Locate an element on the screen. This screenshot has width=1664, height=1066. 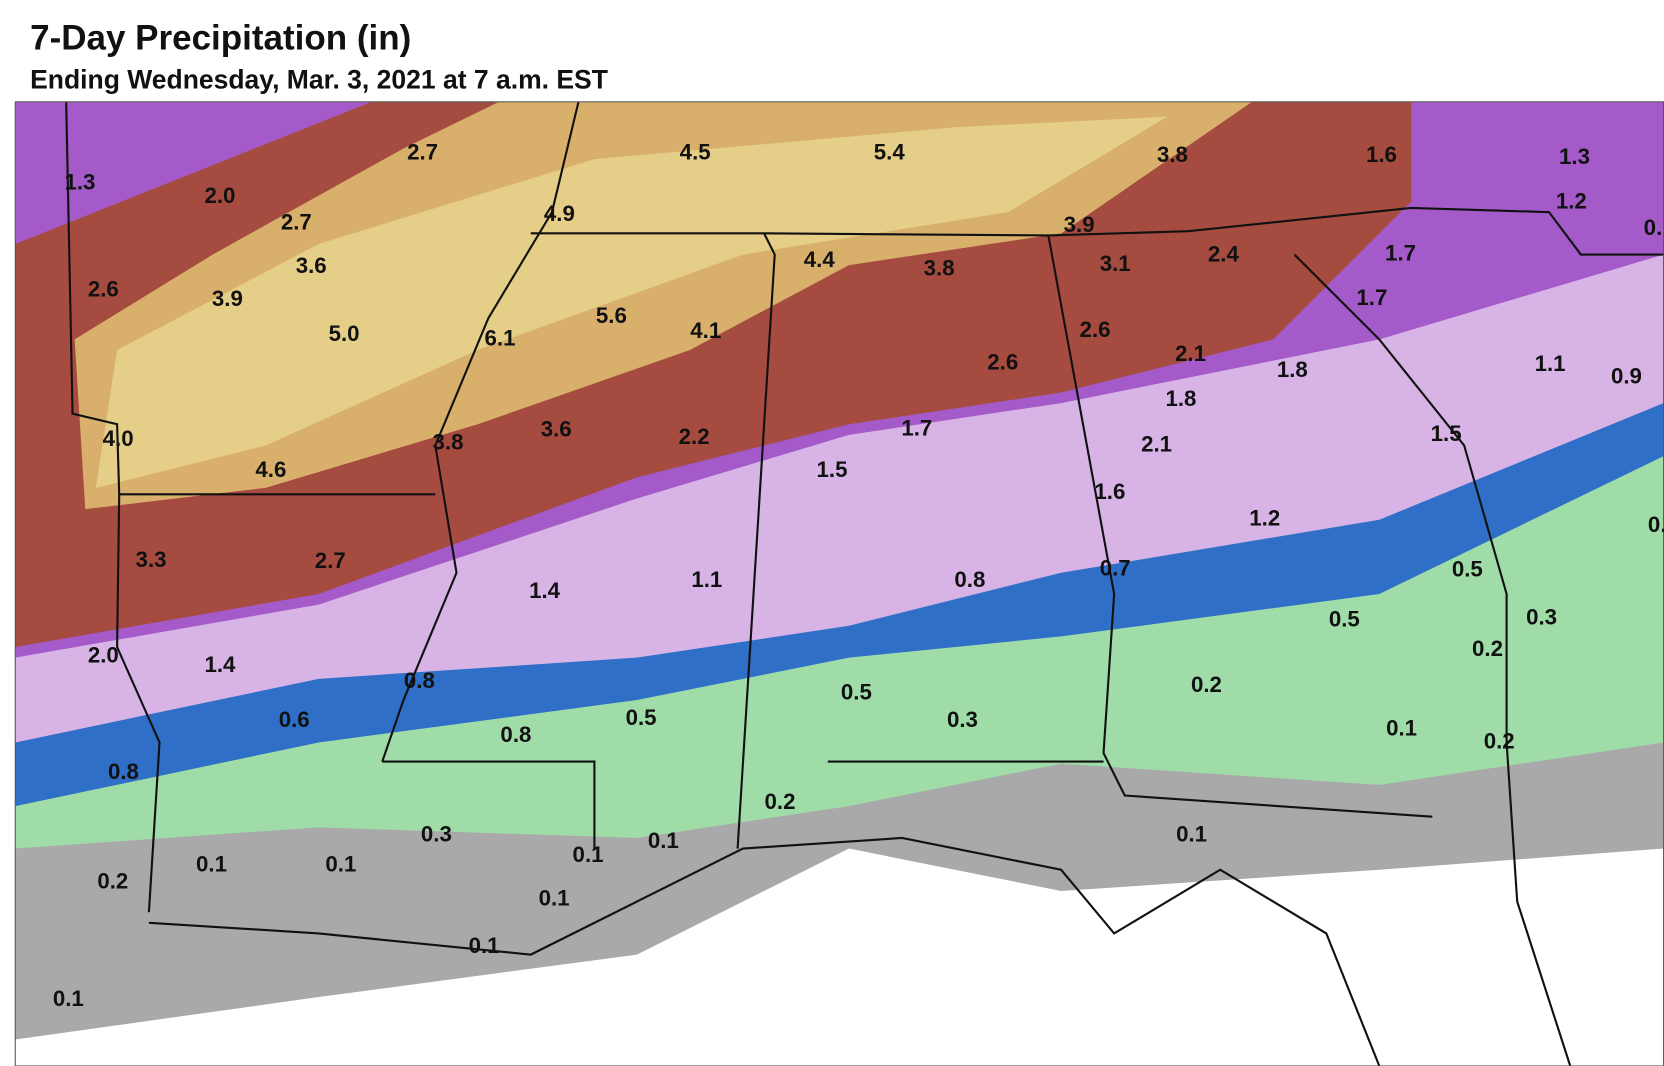
precip-label: 4.9 is located at coordinates (559, 213).